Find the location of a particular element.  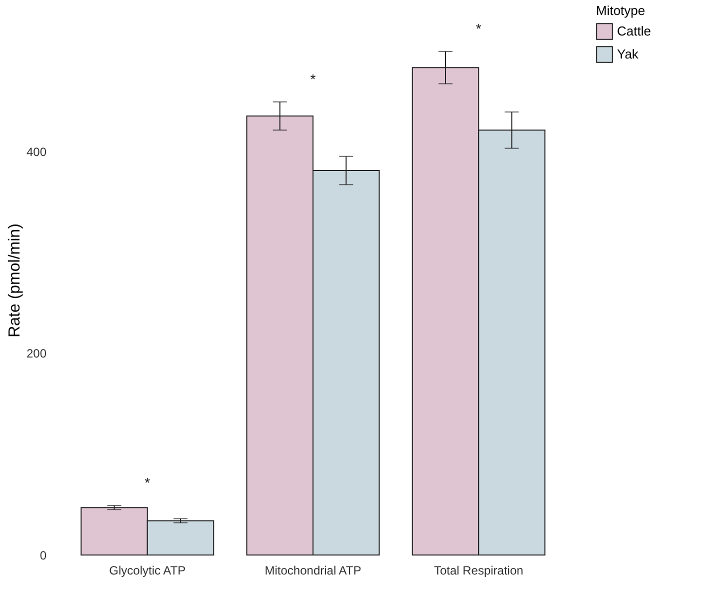

legend-label: Yak is located at coordinates (628, 54).